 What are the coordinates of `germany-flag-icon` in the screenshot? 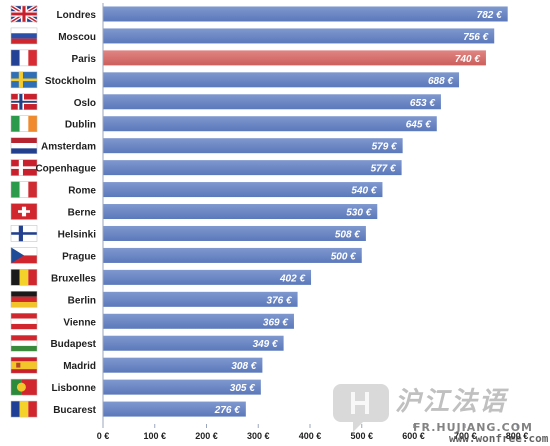 It's located at (24, 299).